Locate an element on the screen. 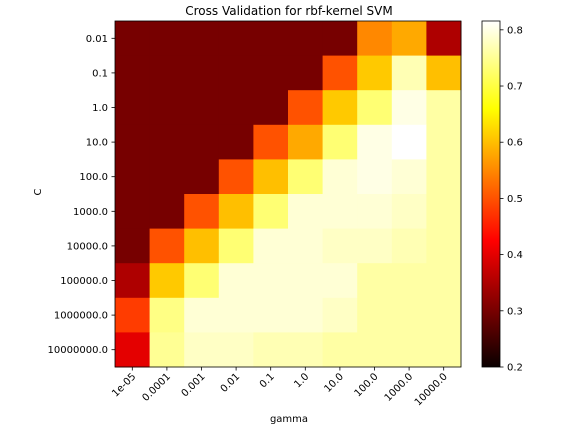 This screenshot has width=576, height=432. y-tick-label: 0.01 is located at coordinates (97, 39).